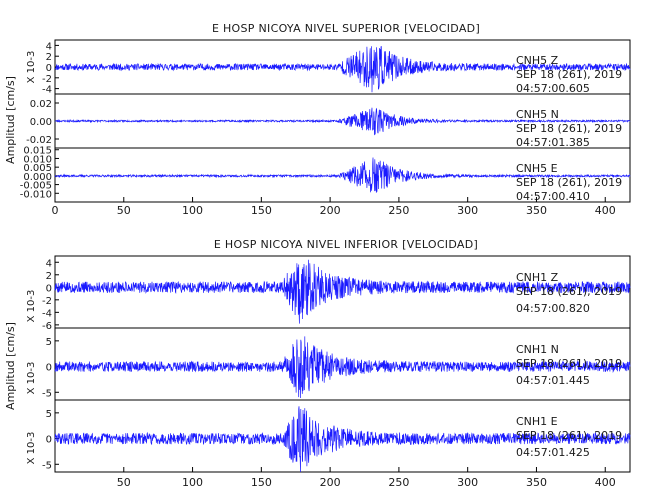 Image resolution: width=650 pixels, height=500 pixels. I want to click on upper-e-waveform, so click(342, 175).